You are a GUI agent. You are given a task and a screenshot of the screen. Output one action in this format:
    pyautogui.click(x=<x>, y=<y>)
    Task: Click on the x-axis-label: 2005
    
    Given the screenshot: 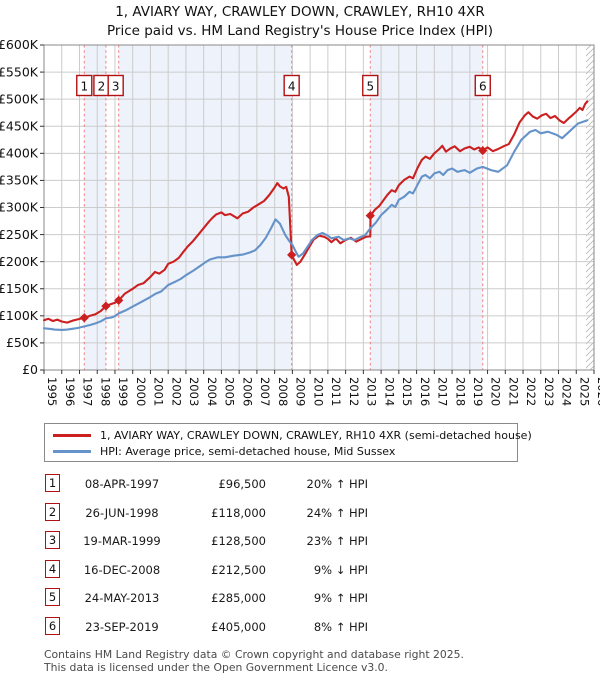 What is the action you would take?
    pyautogui.click(x=230, y=391)
    